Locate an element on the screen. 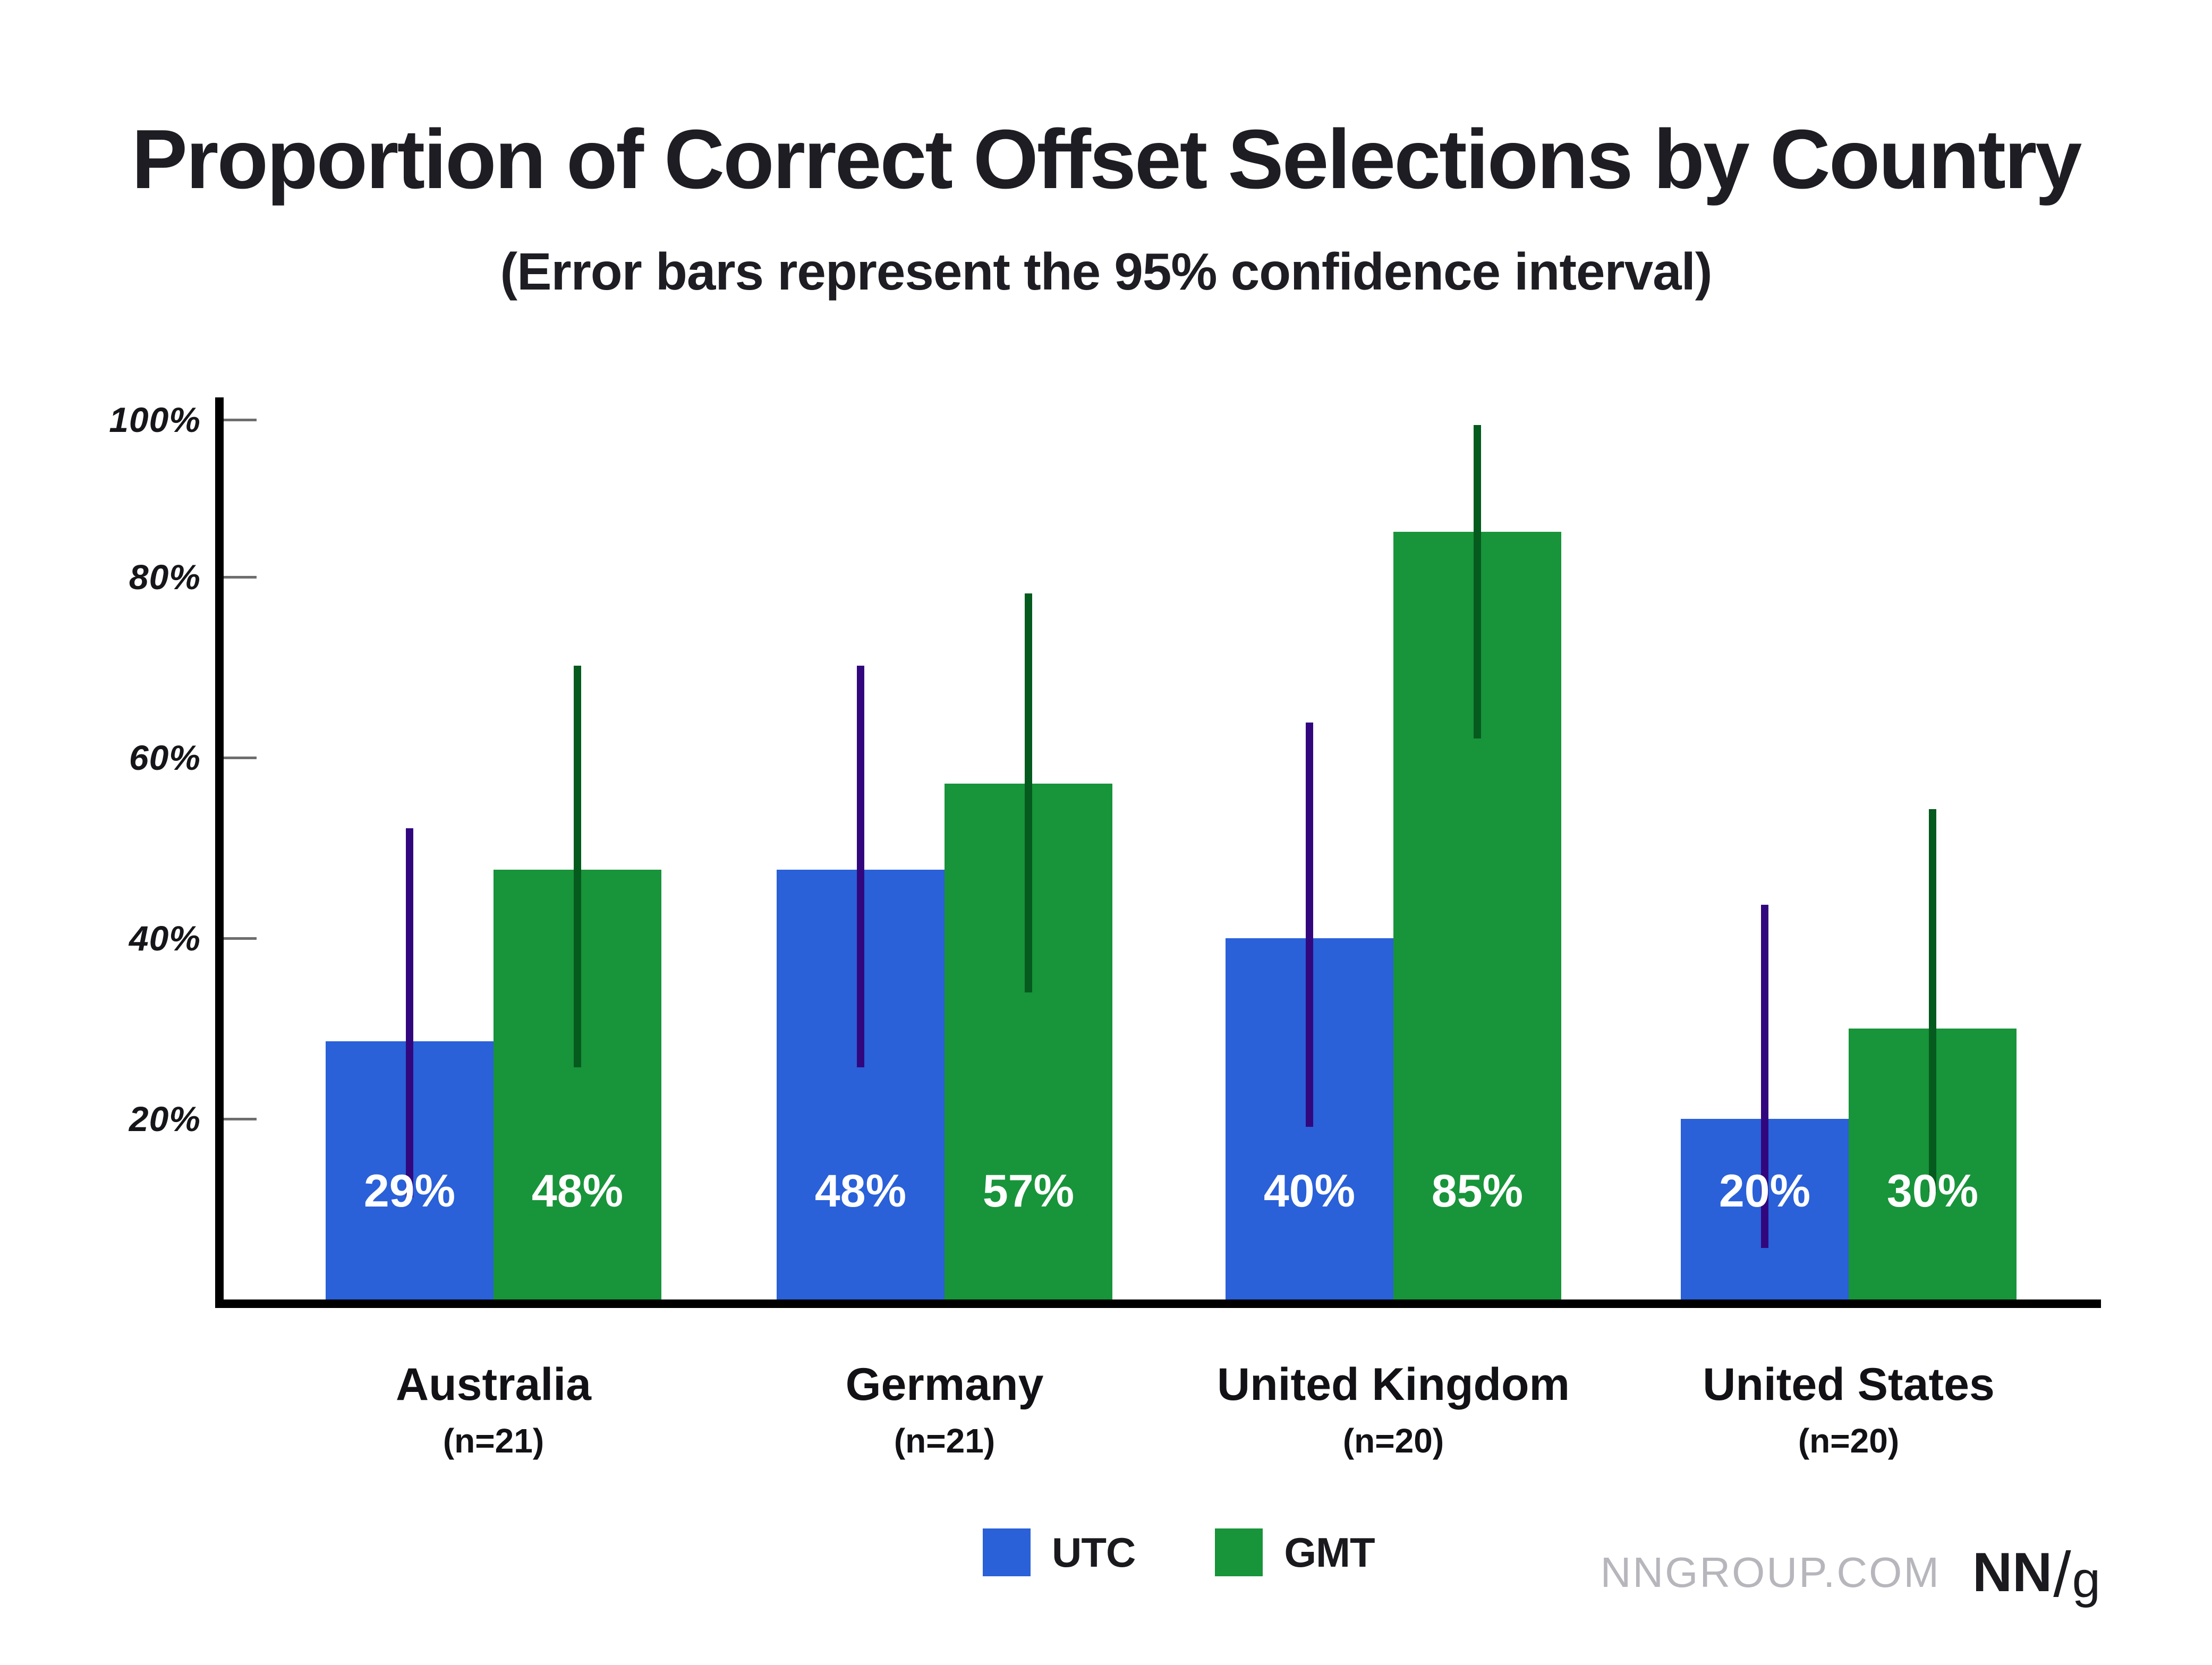  legend-label-utc: UTC is located at coordinates (1094, 1552).